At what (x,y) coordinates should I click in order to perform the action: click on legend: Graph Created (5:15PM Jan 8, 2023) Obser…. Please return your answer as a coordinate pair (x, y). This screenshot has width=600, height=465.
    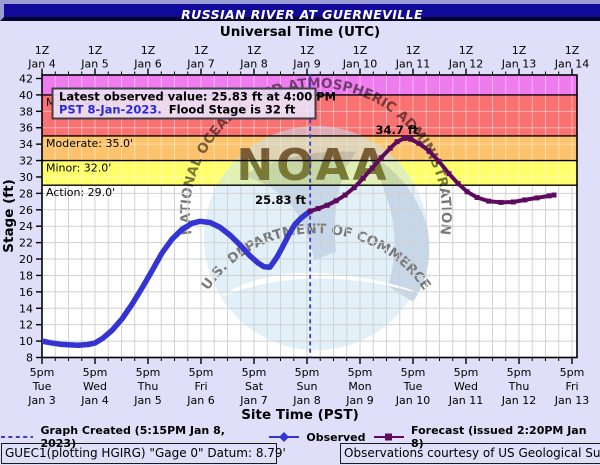
    Looking at the image, I should click on (300, 437).